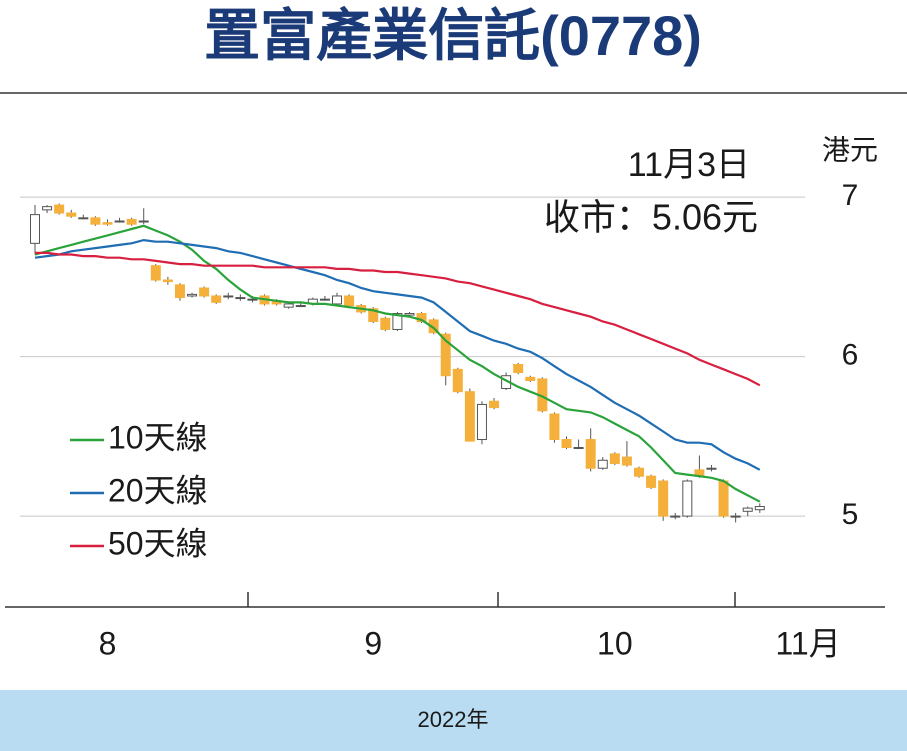 This screenshot has height=751, width=907. What do you see at coordinates (453, 35) in the screenshot?
I see `chart-title: 置富產業信託(0778)` at bounding box center [453, 35].